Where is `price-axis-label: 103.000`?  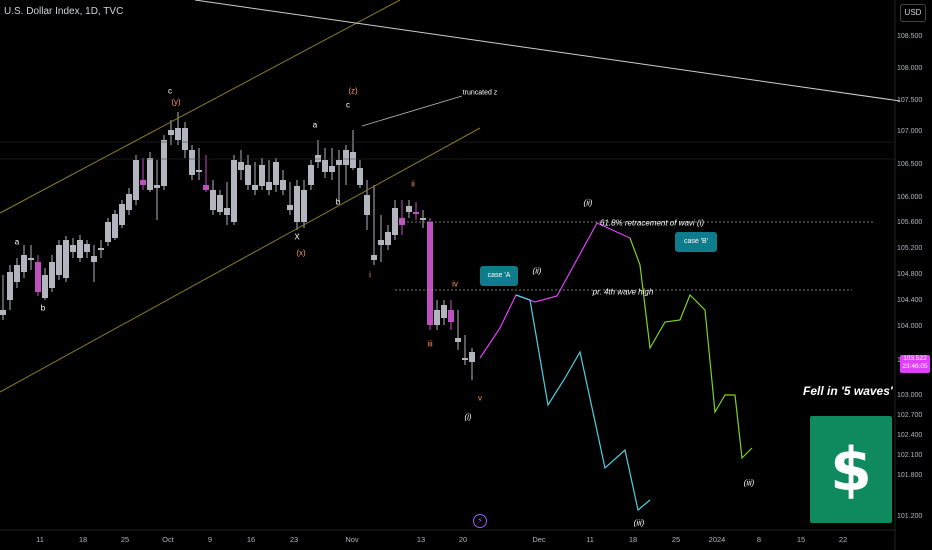 price-axis-label: 103.000 is located at coordinates (910, 395).